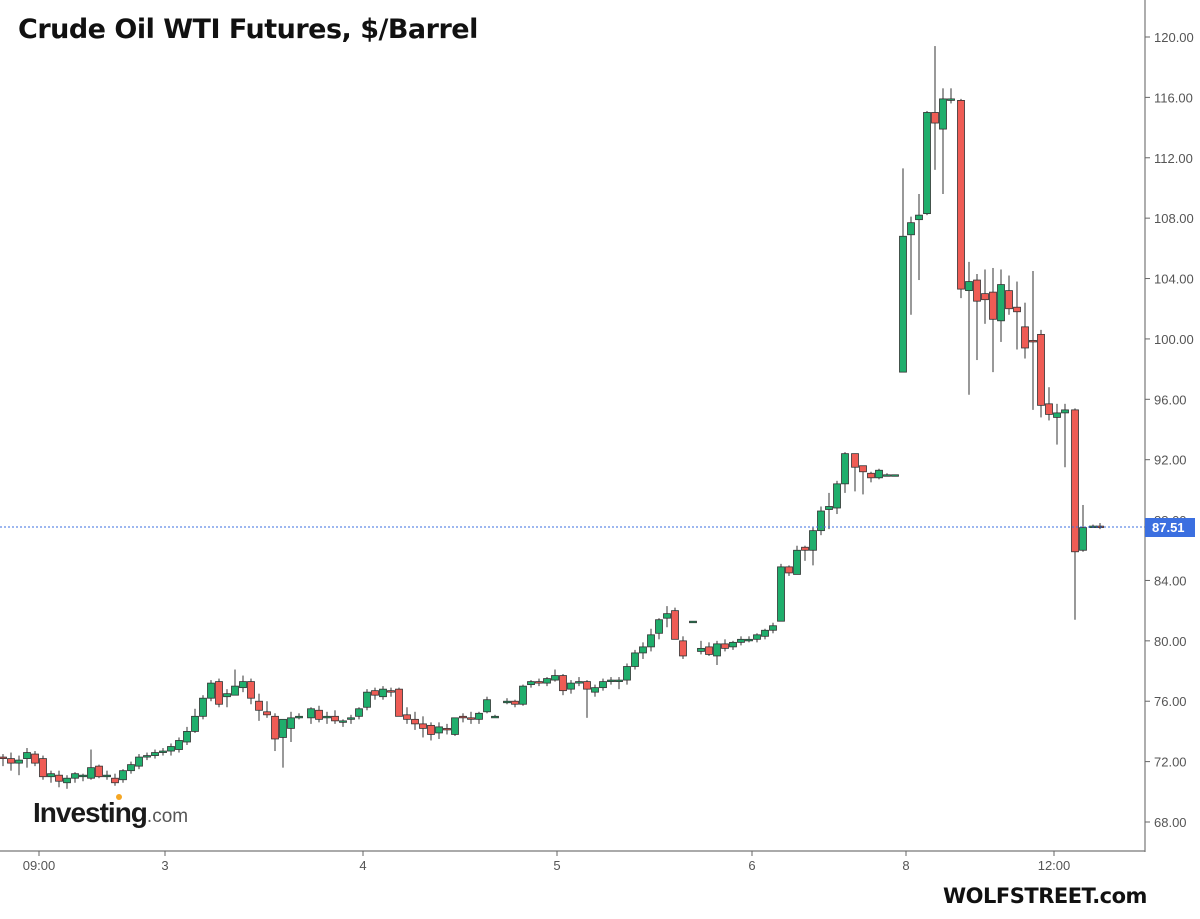  Describe the element at coordinates (1174, 218) in the screenshot. I see `y-tick-label: 108.00` at that location.